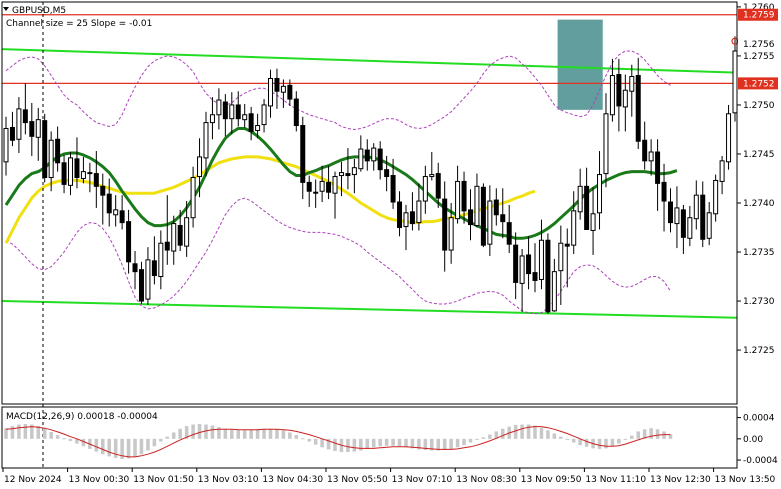 This screenshot has height=489, width=781. What do you see at coordinates (486, 480) in the screenshot?
I see `time-tick-label: 13 Nov 08:30` at bounding box center [486, 480].